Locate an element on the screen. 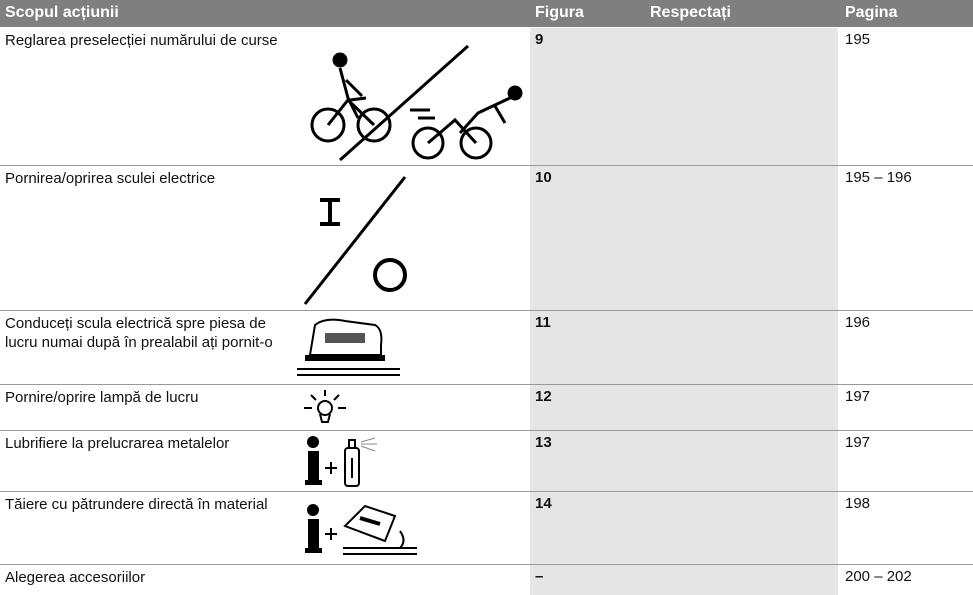 The width and height of the screenshot is (973, 595). action: Pornire/oprire lampă de lucru is located at coordinates (102, 397).